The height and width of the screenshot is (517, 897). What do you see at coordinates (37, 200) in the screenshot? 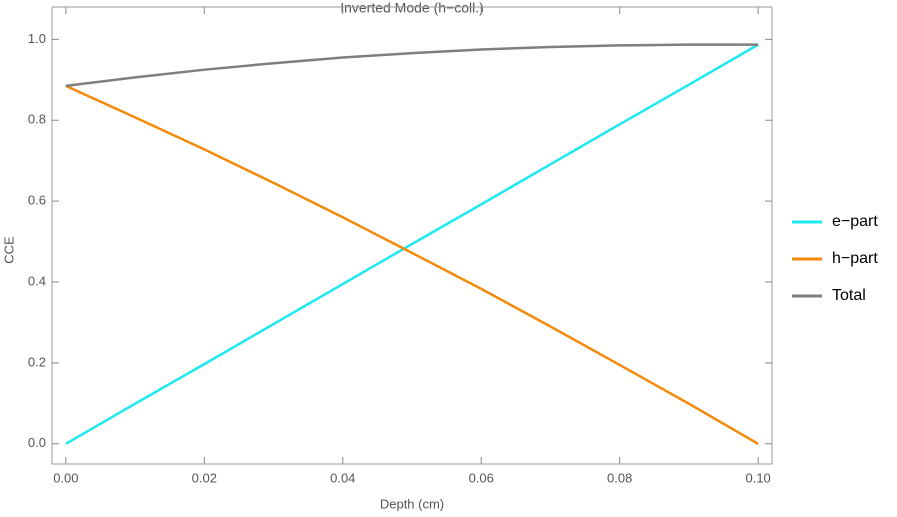
I see `y-tick-label: 0.6` at bounding box center [37, 200].